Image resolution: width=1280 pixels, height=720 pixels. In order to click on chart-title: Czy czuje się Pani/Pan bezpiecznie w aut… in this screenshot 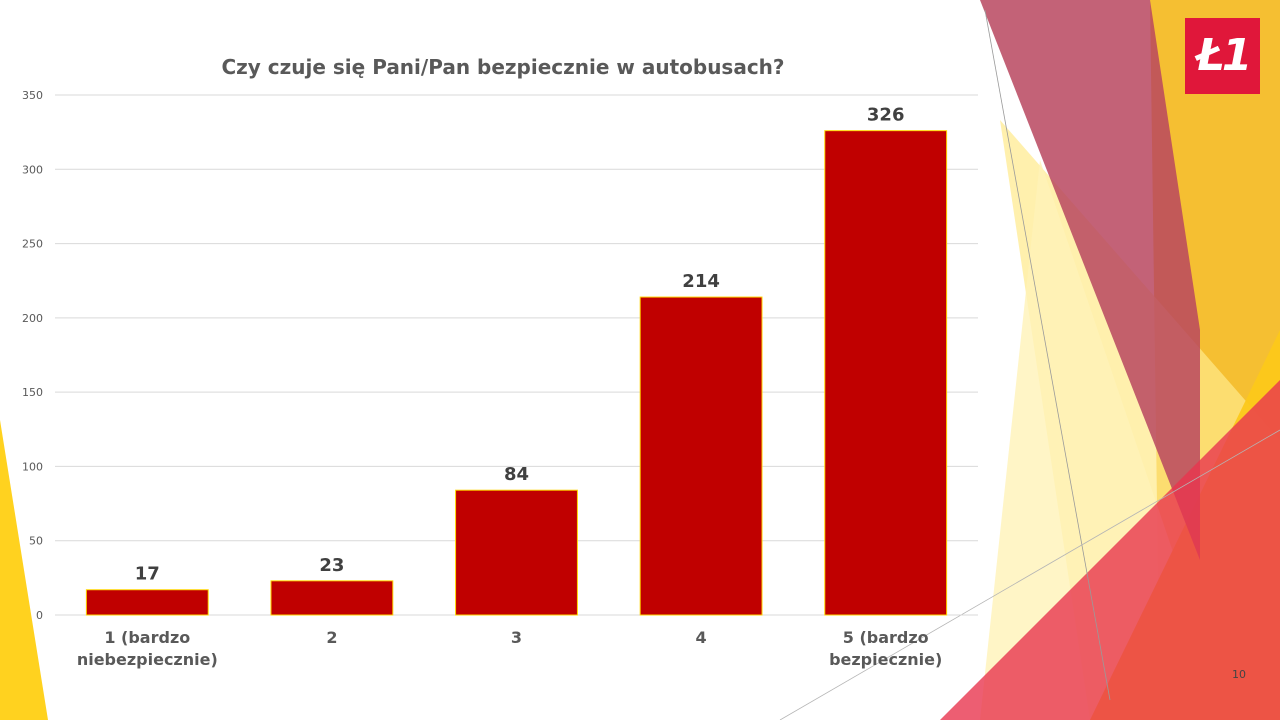, I will do `click(502, 67)`.